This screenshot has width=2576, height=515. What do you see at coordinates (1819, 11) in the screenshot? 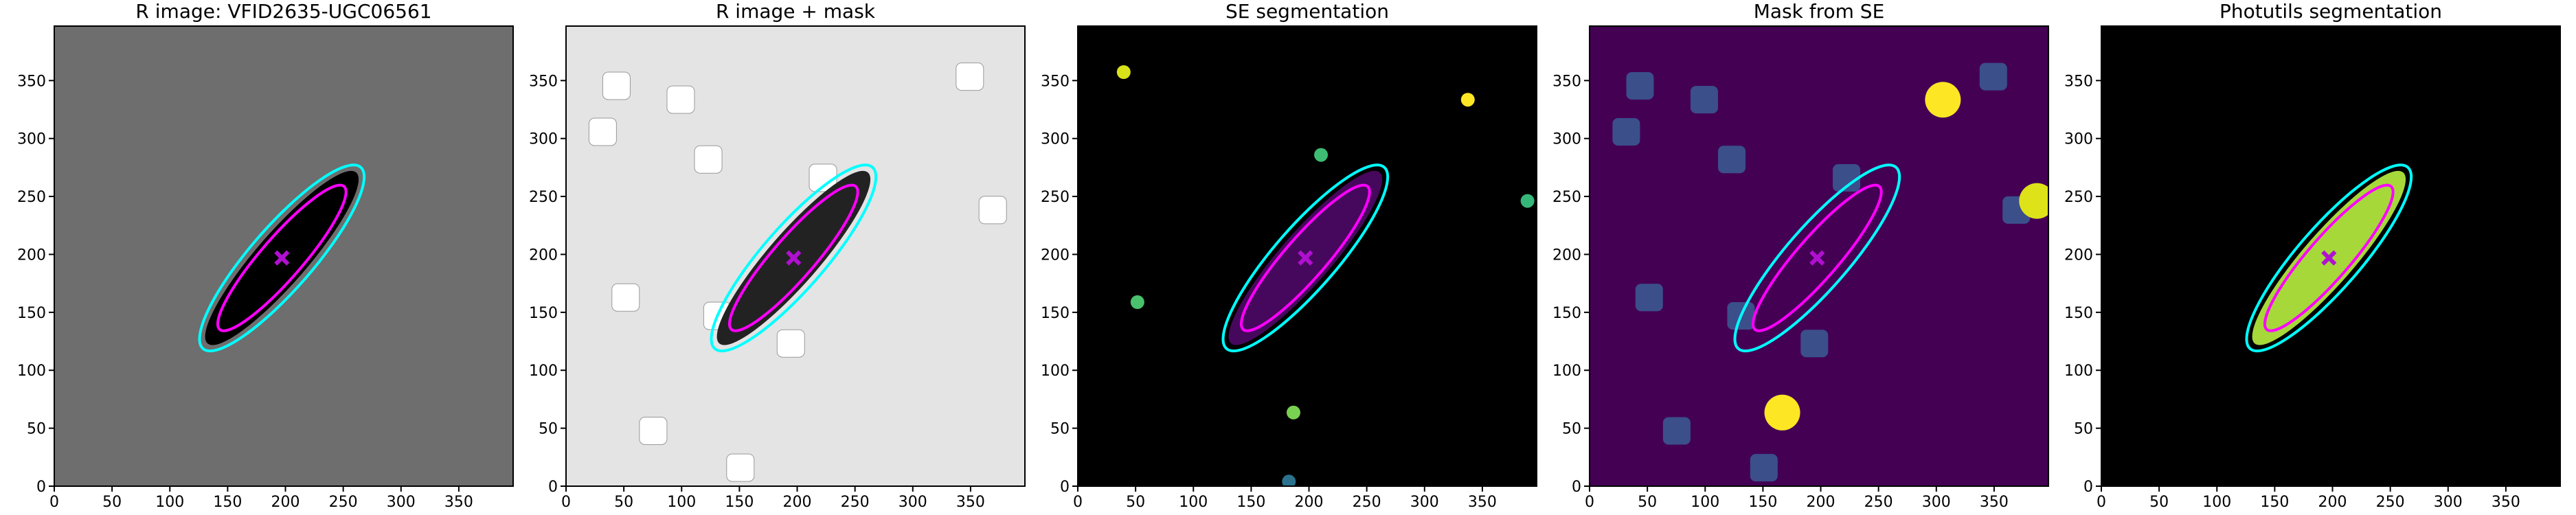
I see `panel-title: Mask from SE` at bounding box center [1819, 11].